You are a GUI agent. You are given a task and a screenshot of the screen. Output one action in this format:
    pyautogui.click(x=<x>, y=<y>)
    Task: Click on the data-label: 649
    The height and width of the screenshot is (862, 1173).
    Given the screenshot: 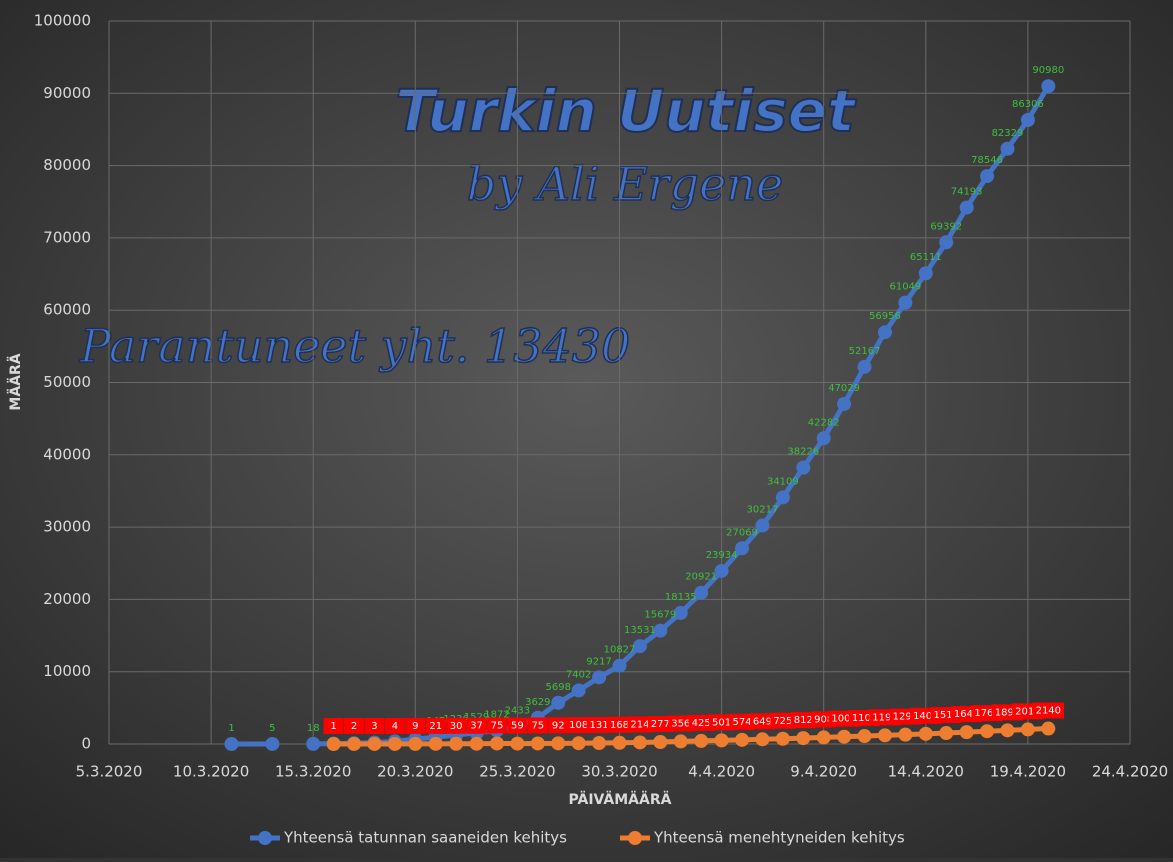 What is the action you would take?
    pyautogui.click(x=762, y=721)
    